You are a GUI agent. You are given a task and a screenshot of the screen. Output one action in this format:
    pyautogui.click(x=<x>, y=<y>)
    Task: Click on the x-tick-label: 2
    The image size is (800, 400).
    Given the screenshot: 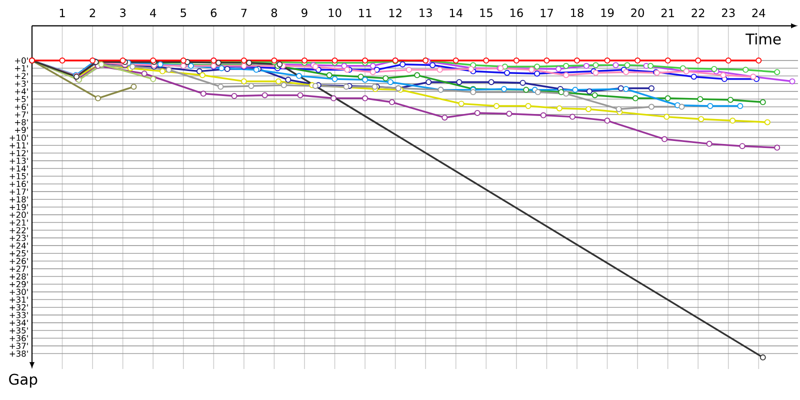 What is the action you would take?
    pyautogui.click(x=93, y=13)
    